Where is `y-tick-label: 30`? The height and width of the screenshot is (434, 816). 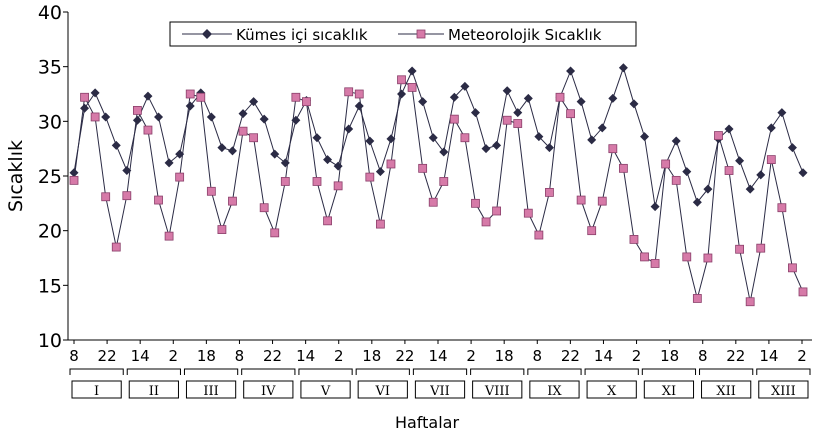 y-tick-label: 30 is located at coordinates (50, 122).